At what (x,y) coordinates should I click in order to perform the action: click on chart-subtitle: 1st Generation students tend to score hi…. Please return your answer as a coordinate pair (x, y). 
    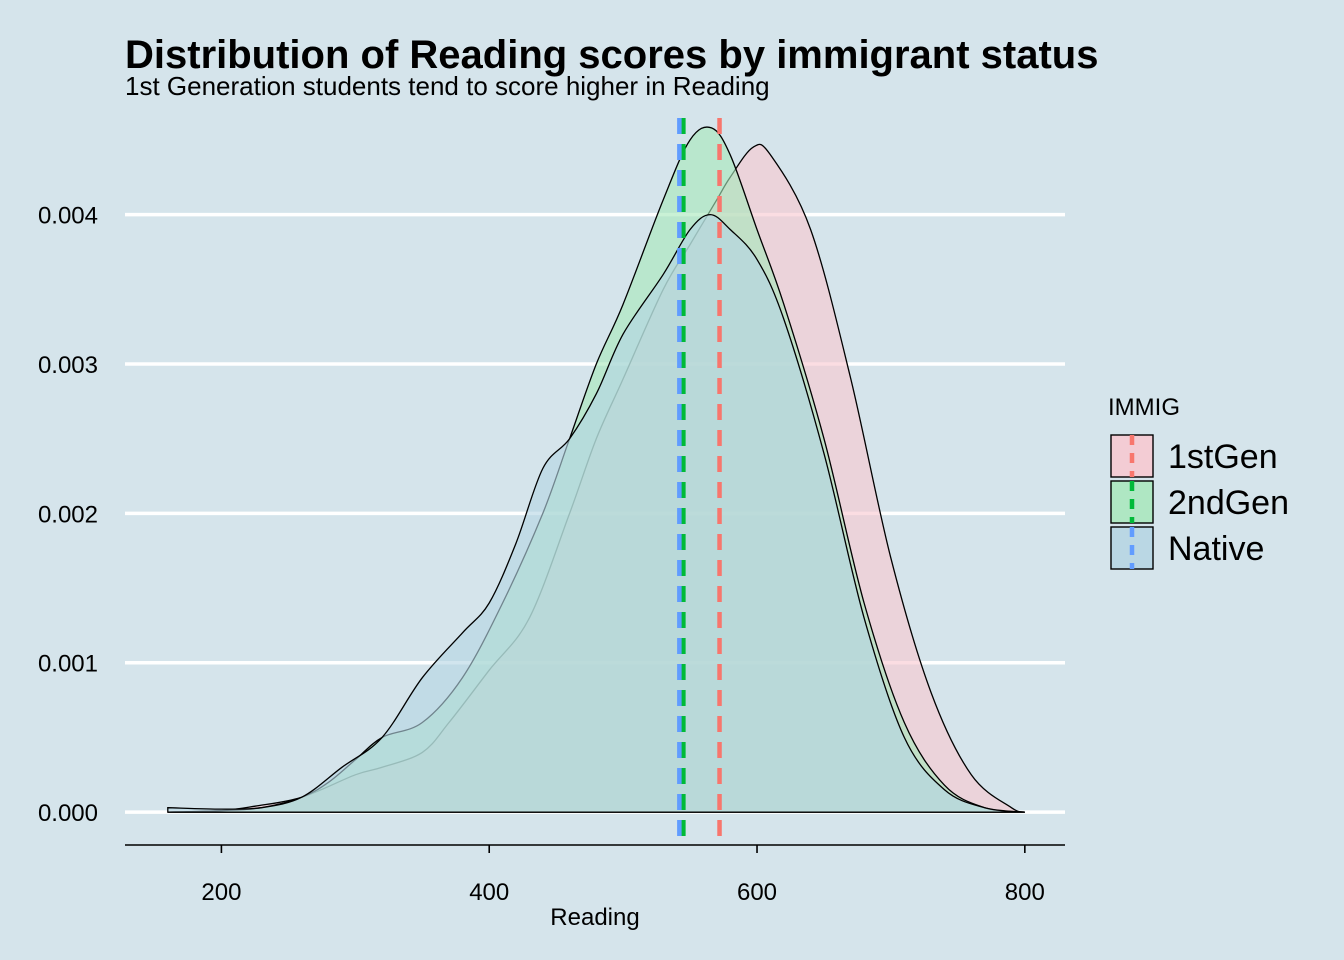
    Looking at the image, I should click on (447, 86).